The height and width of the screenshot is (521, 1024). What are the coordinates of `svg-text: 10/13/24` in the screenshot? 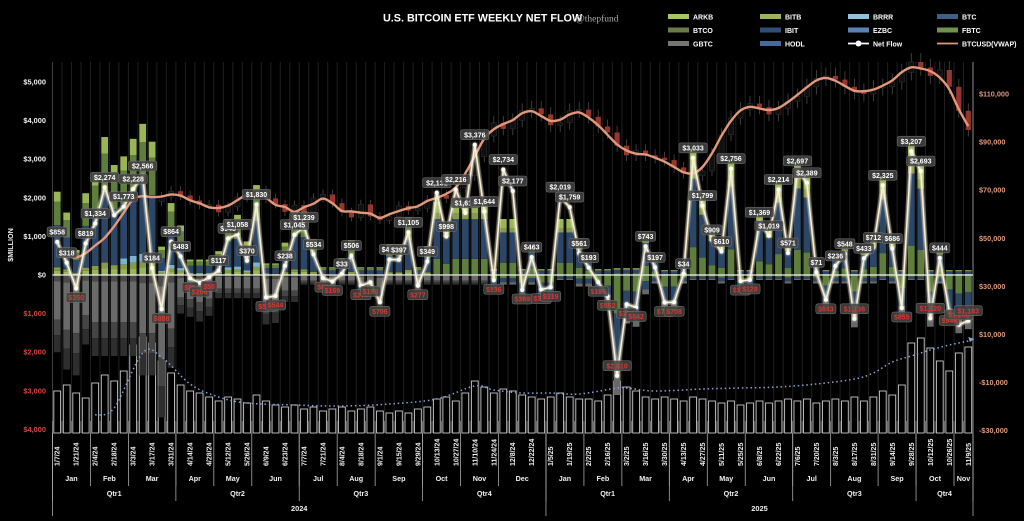 It's located at (437, 452).